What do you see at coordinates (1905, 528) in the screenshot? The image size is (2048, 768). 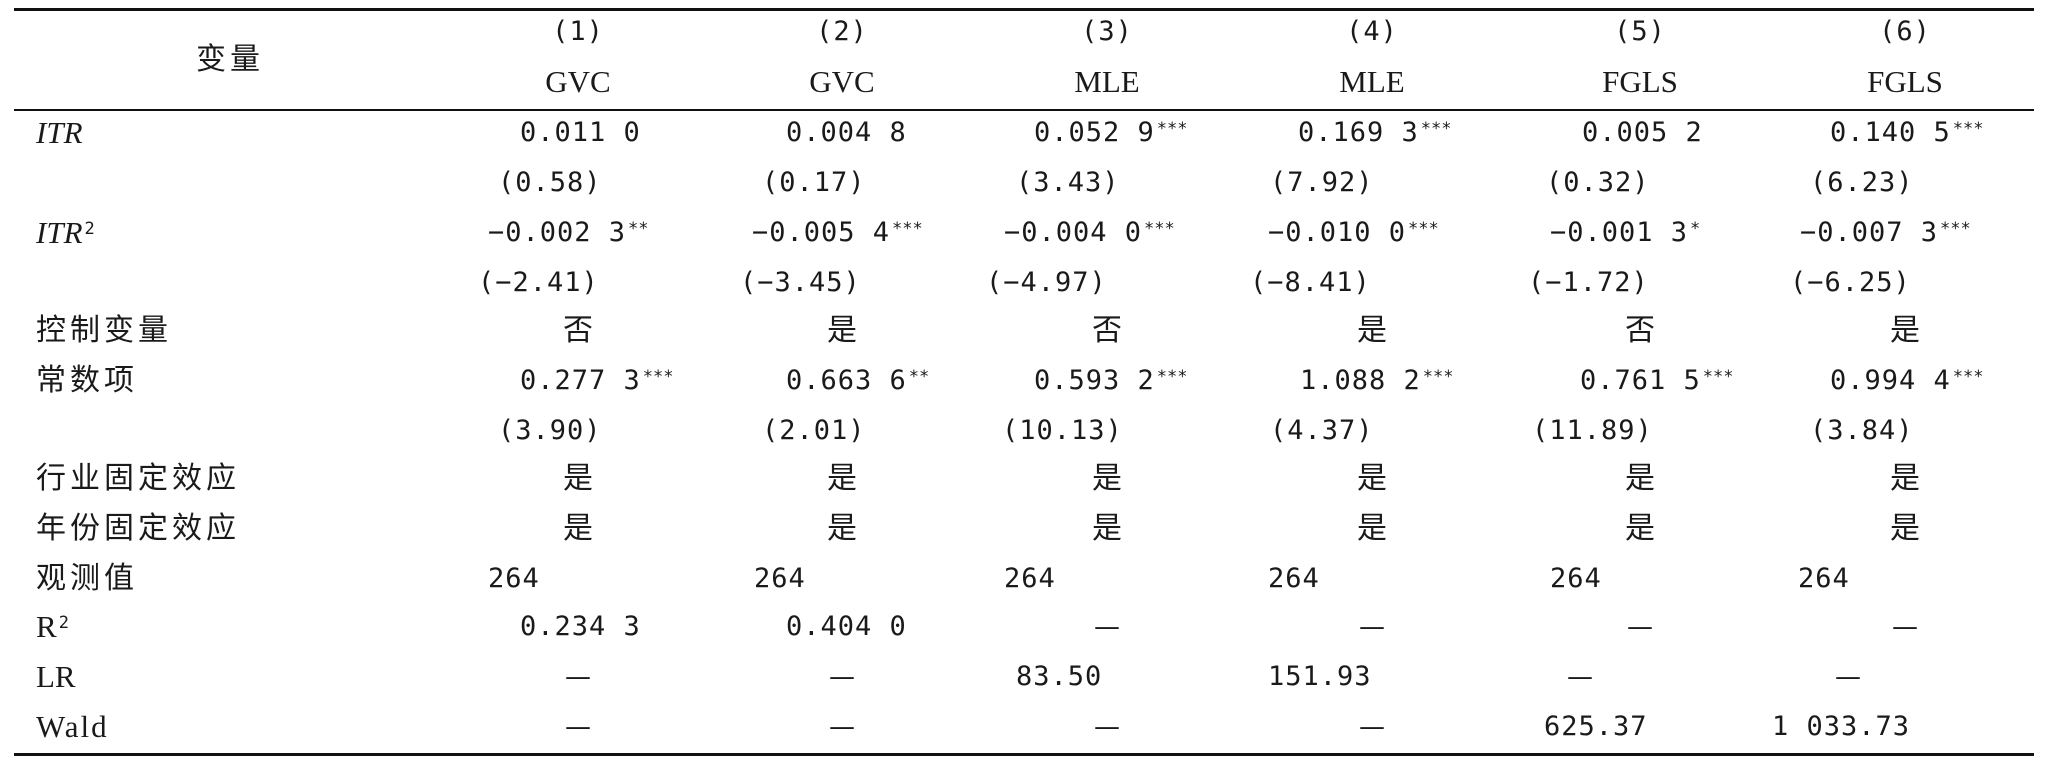 I see `year-fe-6: 是` at bounding box center [1905, 528].